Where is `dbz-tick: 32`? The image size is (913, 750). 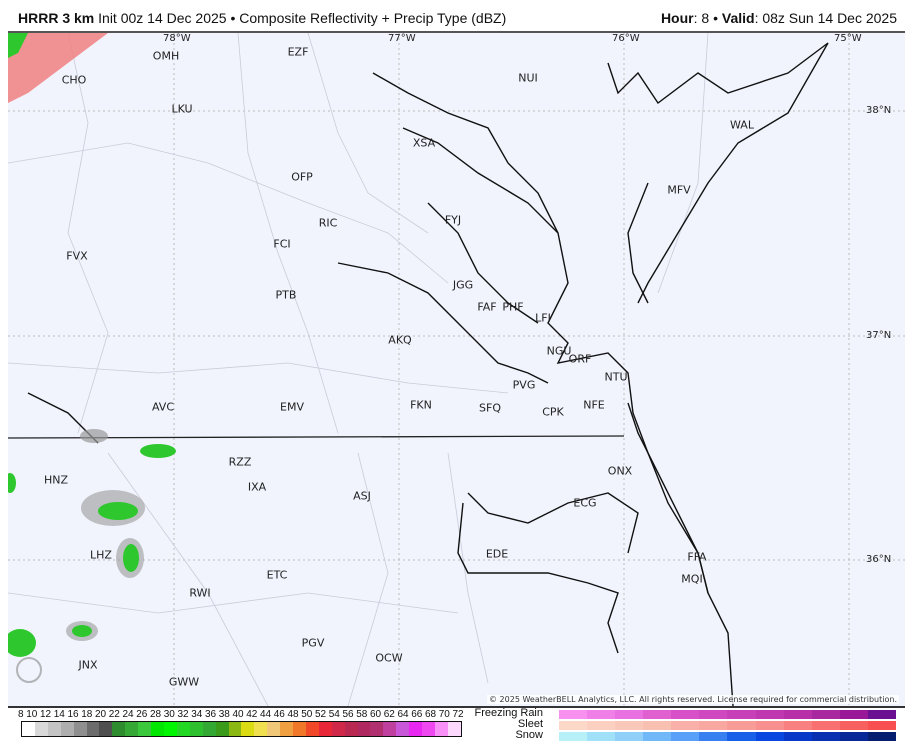 dbz-tick: 32 is located at coordinates (183, 714).